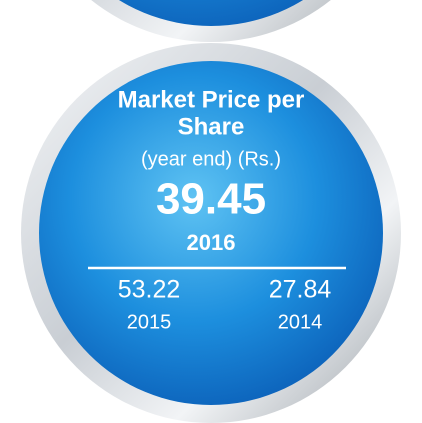 This screenshot has width=422, height=423. I want to click on previous-value: 27.84, so click(300, 290).